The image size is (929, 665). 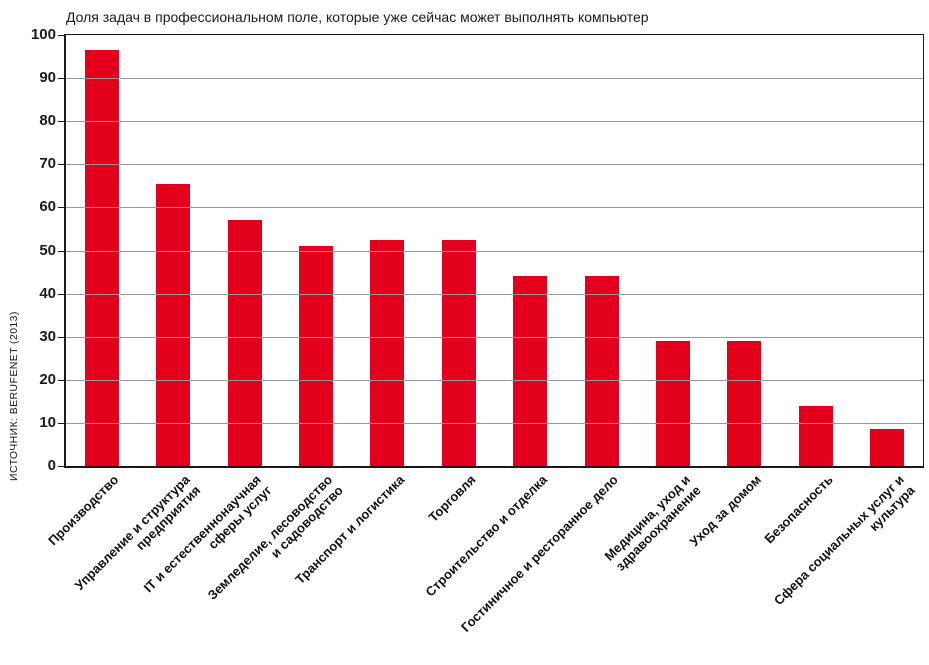 What do you see at coordinates (47, 121) in the screenshot?
I see `y-axis-tick-label: 80` at bounding box center [47, 121].